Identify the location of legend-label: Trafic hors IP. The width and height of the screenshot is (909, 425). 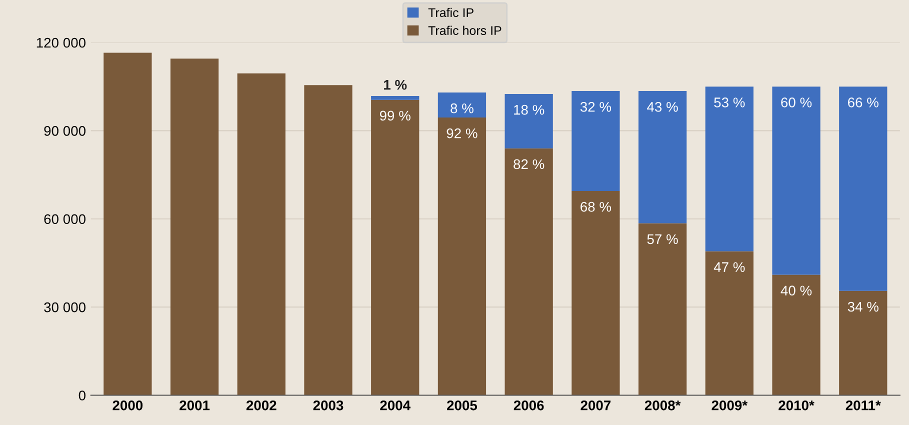
(465, 30).